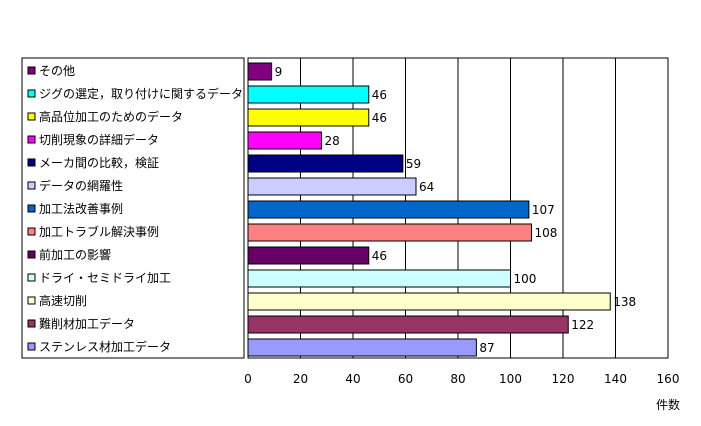  What do you see at coordinates (81, 185) in the screenshot?
I see `category-label: データの網羅性` at bounding box center [81, 185].